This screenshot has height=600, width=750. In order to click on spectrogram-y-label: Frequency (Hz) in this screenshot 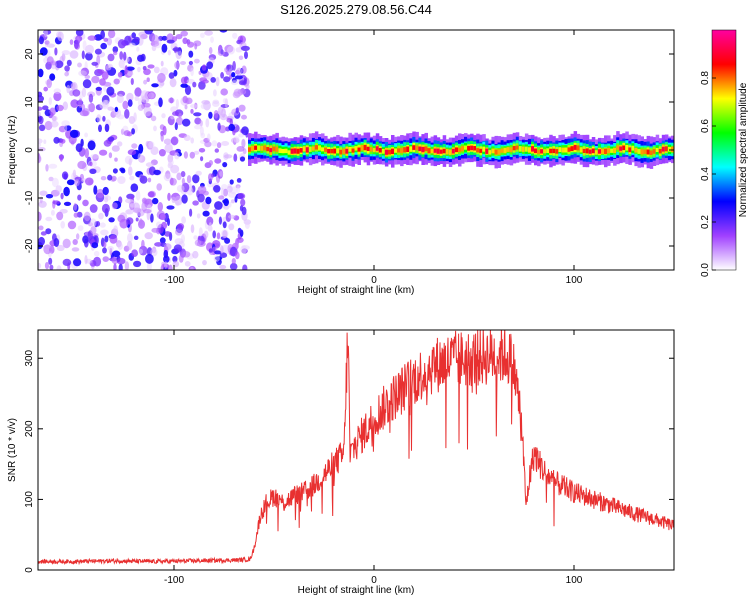, I will do `click(12, 150)`.